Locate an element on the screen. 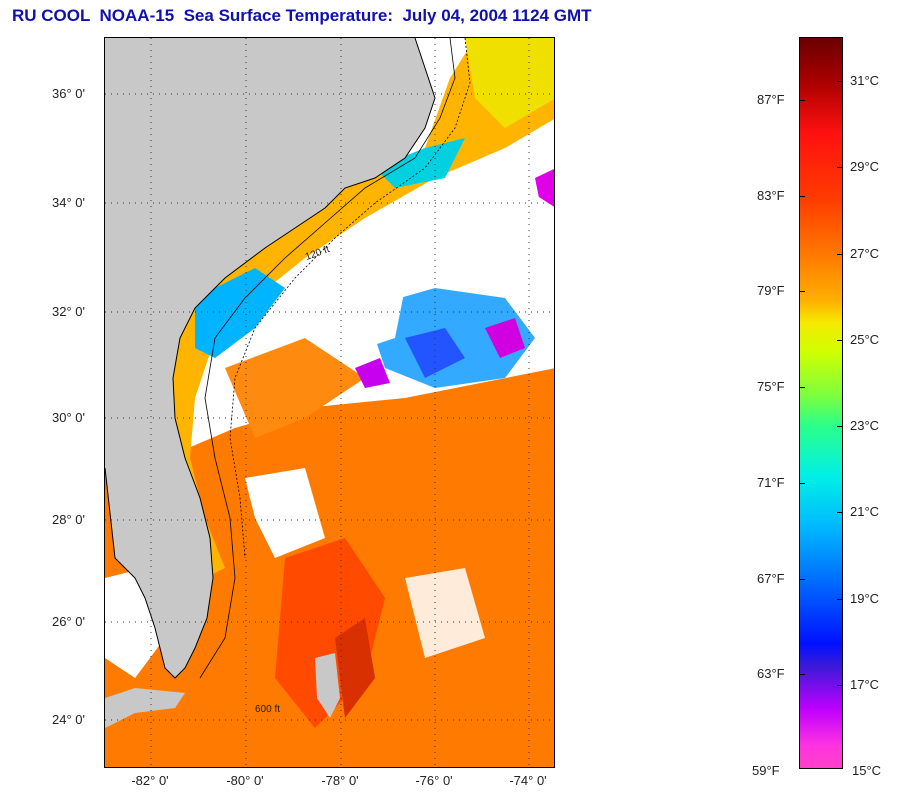 Image resolution: width=897 pixels, height=793 pixels. colorbar-label-c: 29°C is located at coordinates (865, 166).